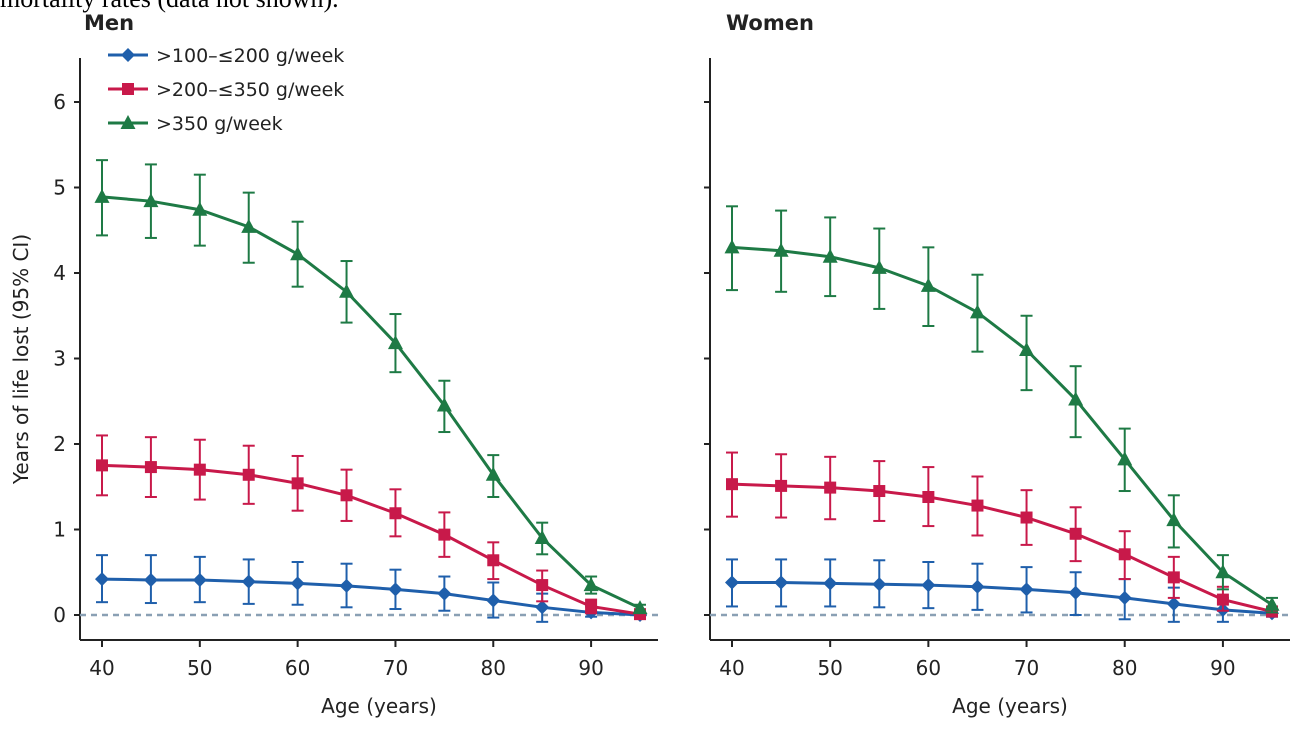  I want to click on y-tick-label: 0, so click(59, 615).